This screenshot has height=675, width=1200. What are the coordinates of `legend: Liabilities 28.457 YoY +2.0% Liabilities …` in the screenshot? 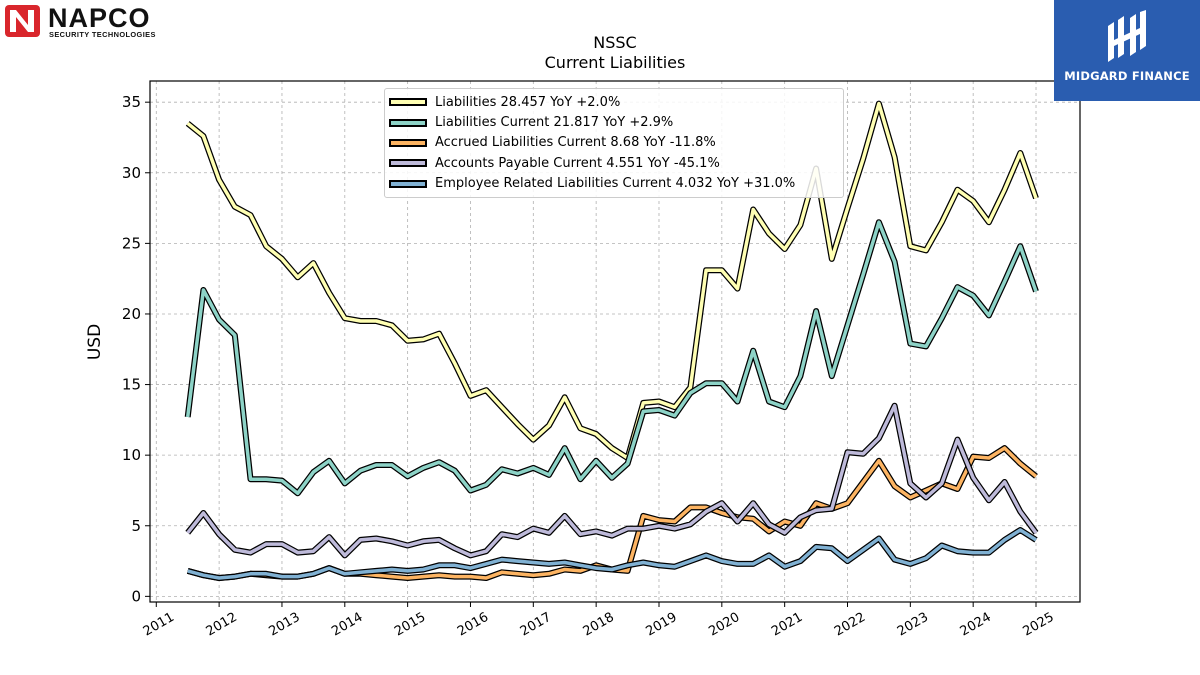 It's located at (614, 143).